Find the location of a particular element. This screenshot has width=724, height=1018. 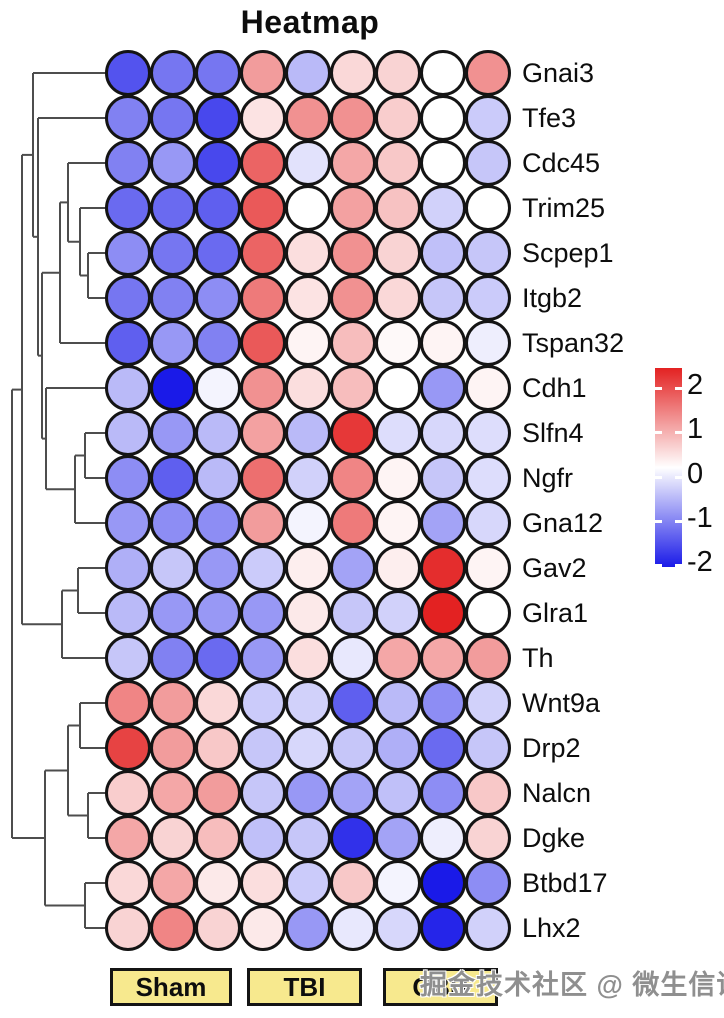

row-label: Btbd17 is located at coordinates (565, 883).